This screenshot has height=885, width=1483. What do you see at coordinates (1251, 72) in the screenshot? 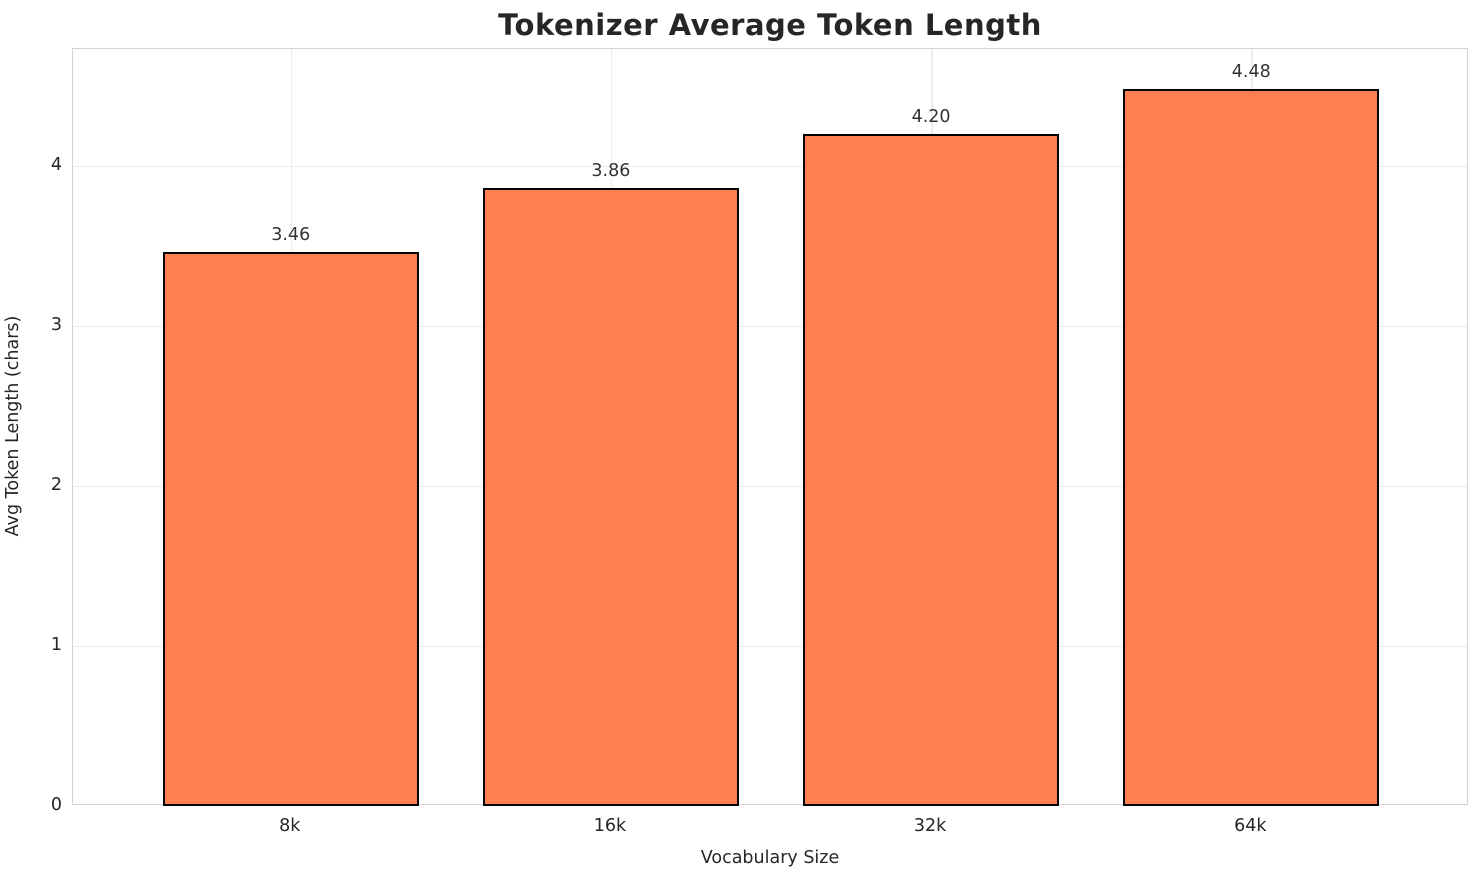
I see `bar-value-label-64k: 4.48` at bounding box center [1251, 72].